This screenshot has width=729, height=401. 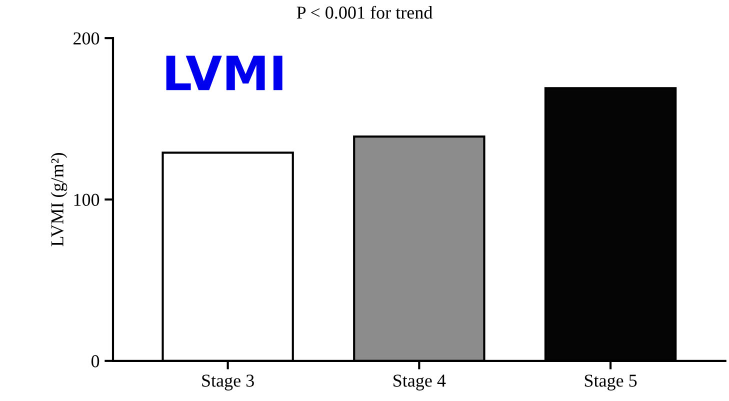 What do you see at coordinates (364, 12) in the screenshot?
I see `text: P < 0.001 for trend` at bounding box center [364, 12].